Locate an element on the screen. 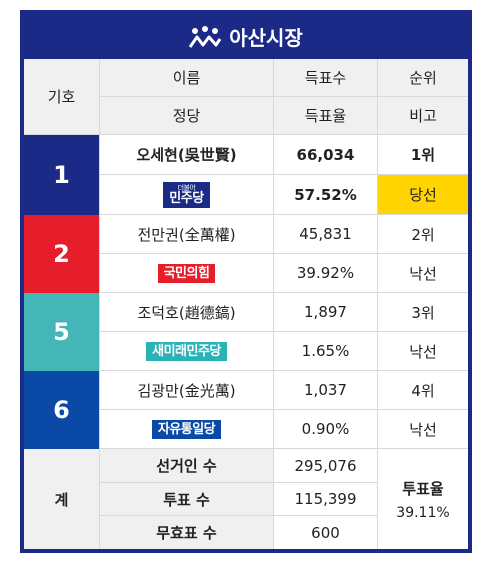 The image size is (482, 563). turnout-label: 투표율 is located at coordinates (423, 488).